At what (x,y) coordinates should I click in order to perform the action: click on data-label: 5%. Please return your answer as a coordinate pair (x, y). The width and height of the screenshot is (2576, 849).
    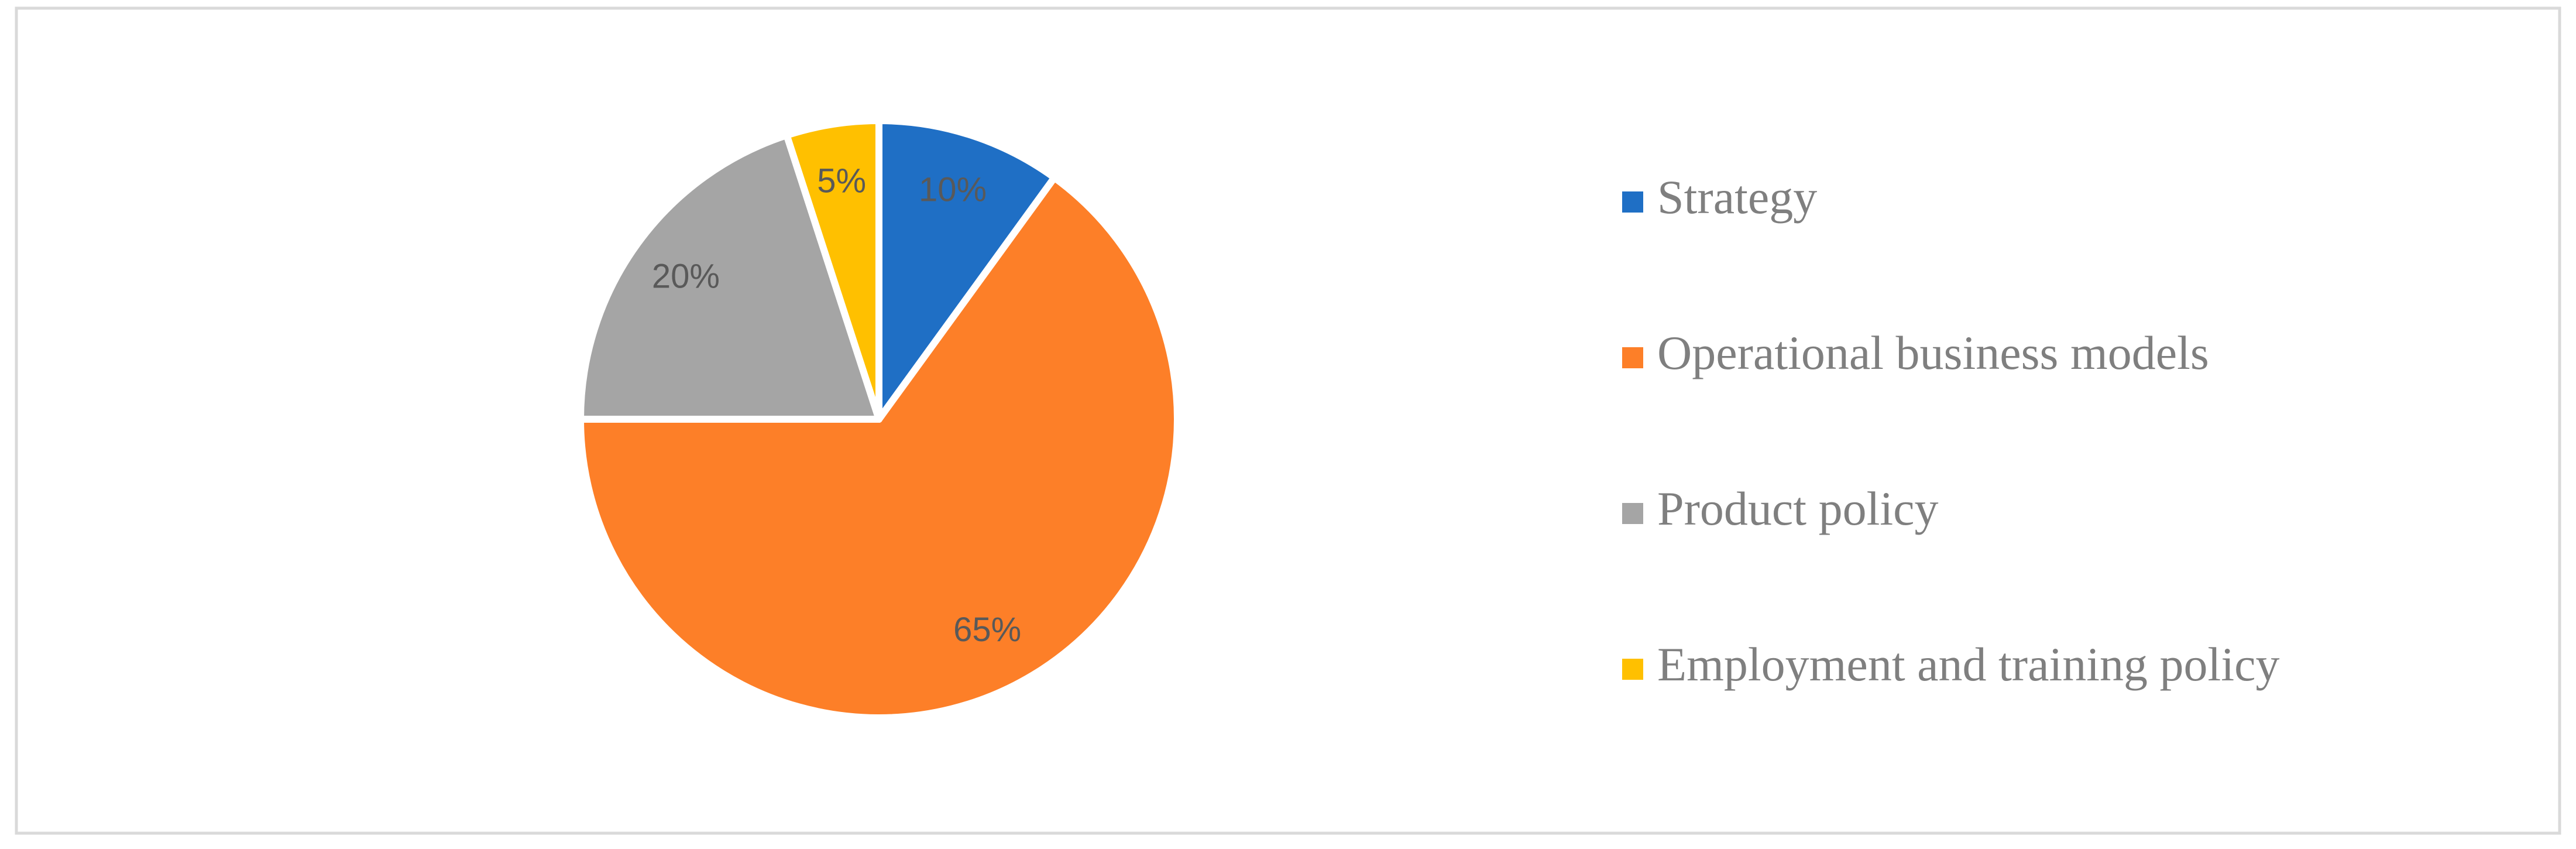
    Looking at the image, I should click on (841, 181).